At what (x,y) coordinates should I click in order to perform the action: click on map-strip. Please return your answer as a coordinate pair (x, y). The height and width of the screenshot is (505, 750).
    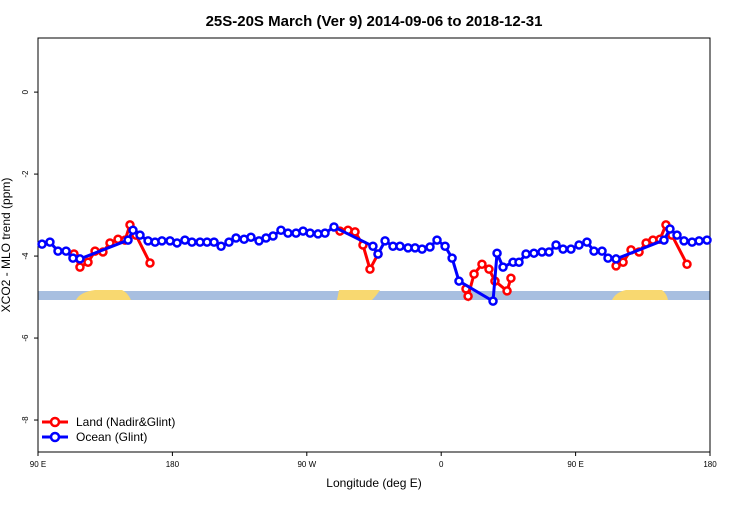
    Looking at the image, I should click on (374, 295).